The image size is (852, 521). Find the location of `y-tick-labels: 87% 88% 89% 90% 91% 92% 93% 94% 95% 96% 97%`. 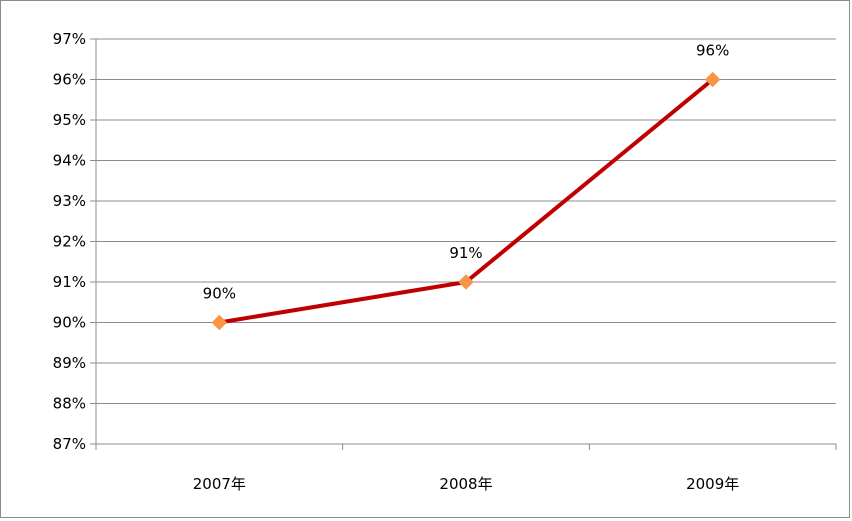

y-tick-labels: 87% 88% 89% 90% 91% 92% 93% 94% 95% 96% 97% is located at coordinates (69, 241).